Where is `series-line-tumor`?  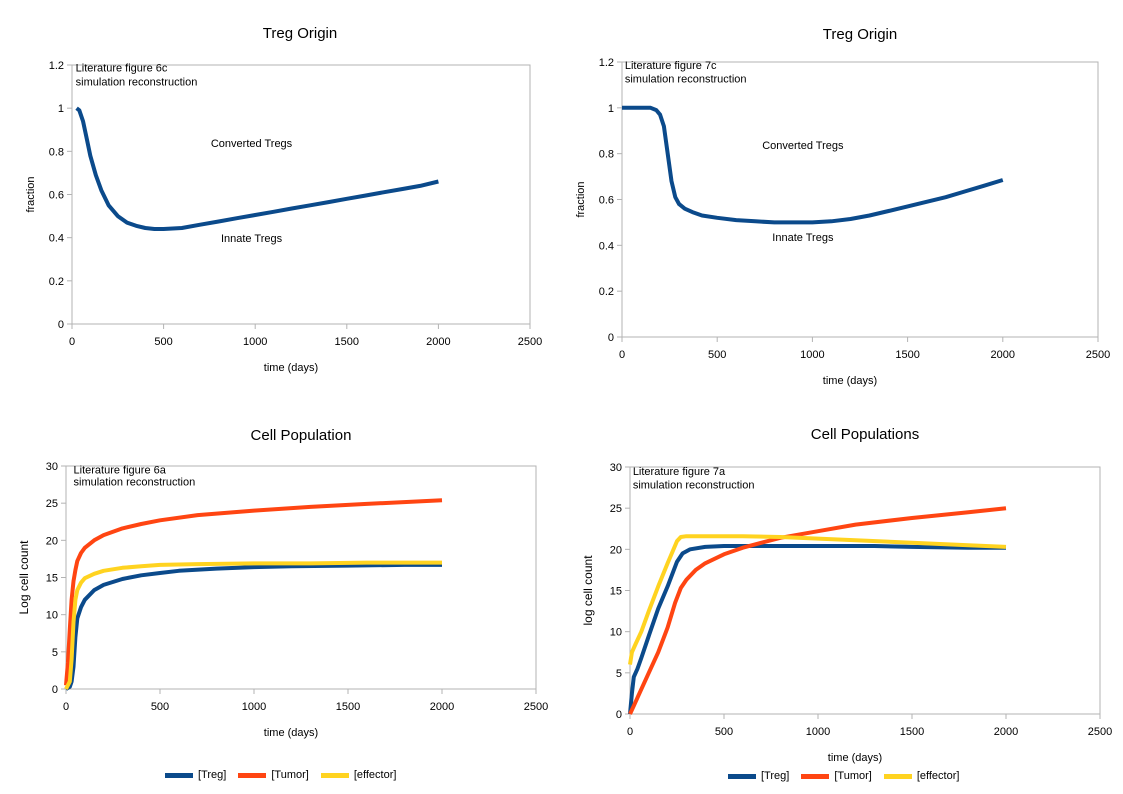
series-line-tumor is located at coordinates (253, 592).